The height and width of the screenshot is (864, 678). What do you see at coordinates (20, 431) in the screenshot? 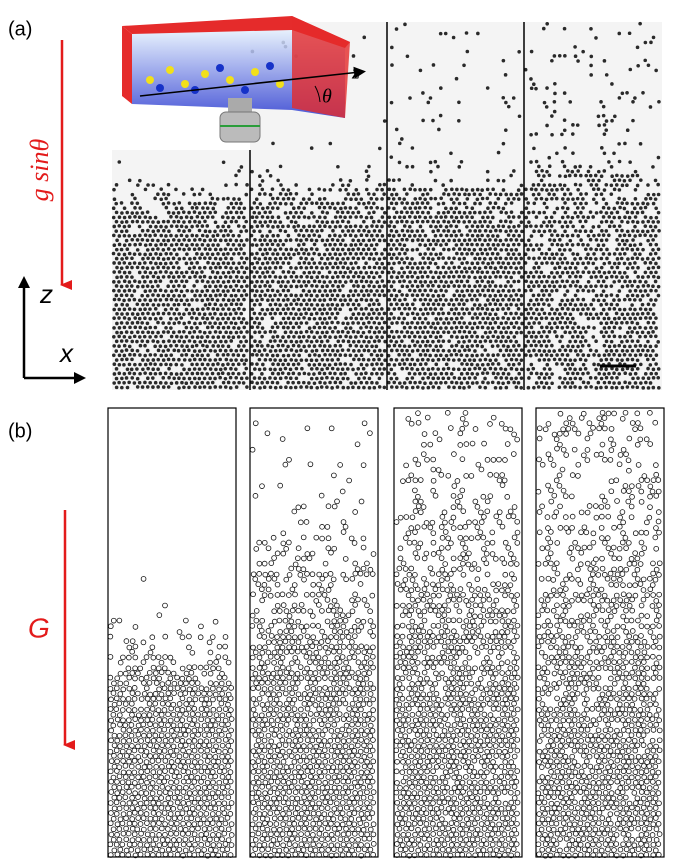
I see `panel-label: (b)` at bounding box center [20, 431].